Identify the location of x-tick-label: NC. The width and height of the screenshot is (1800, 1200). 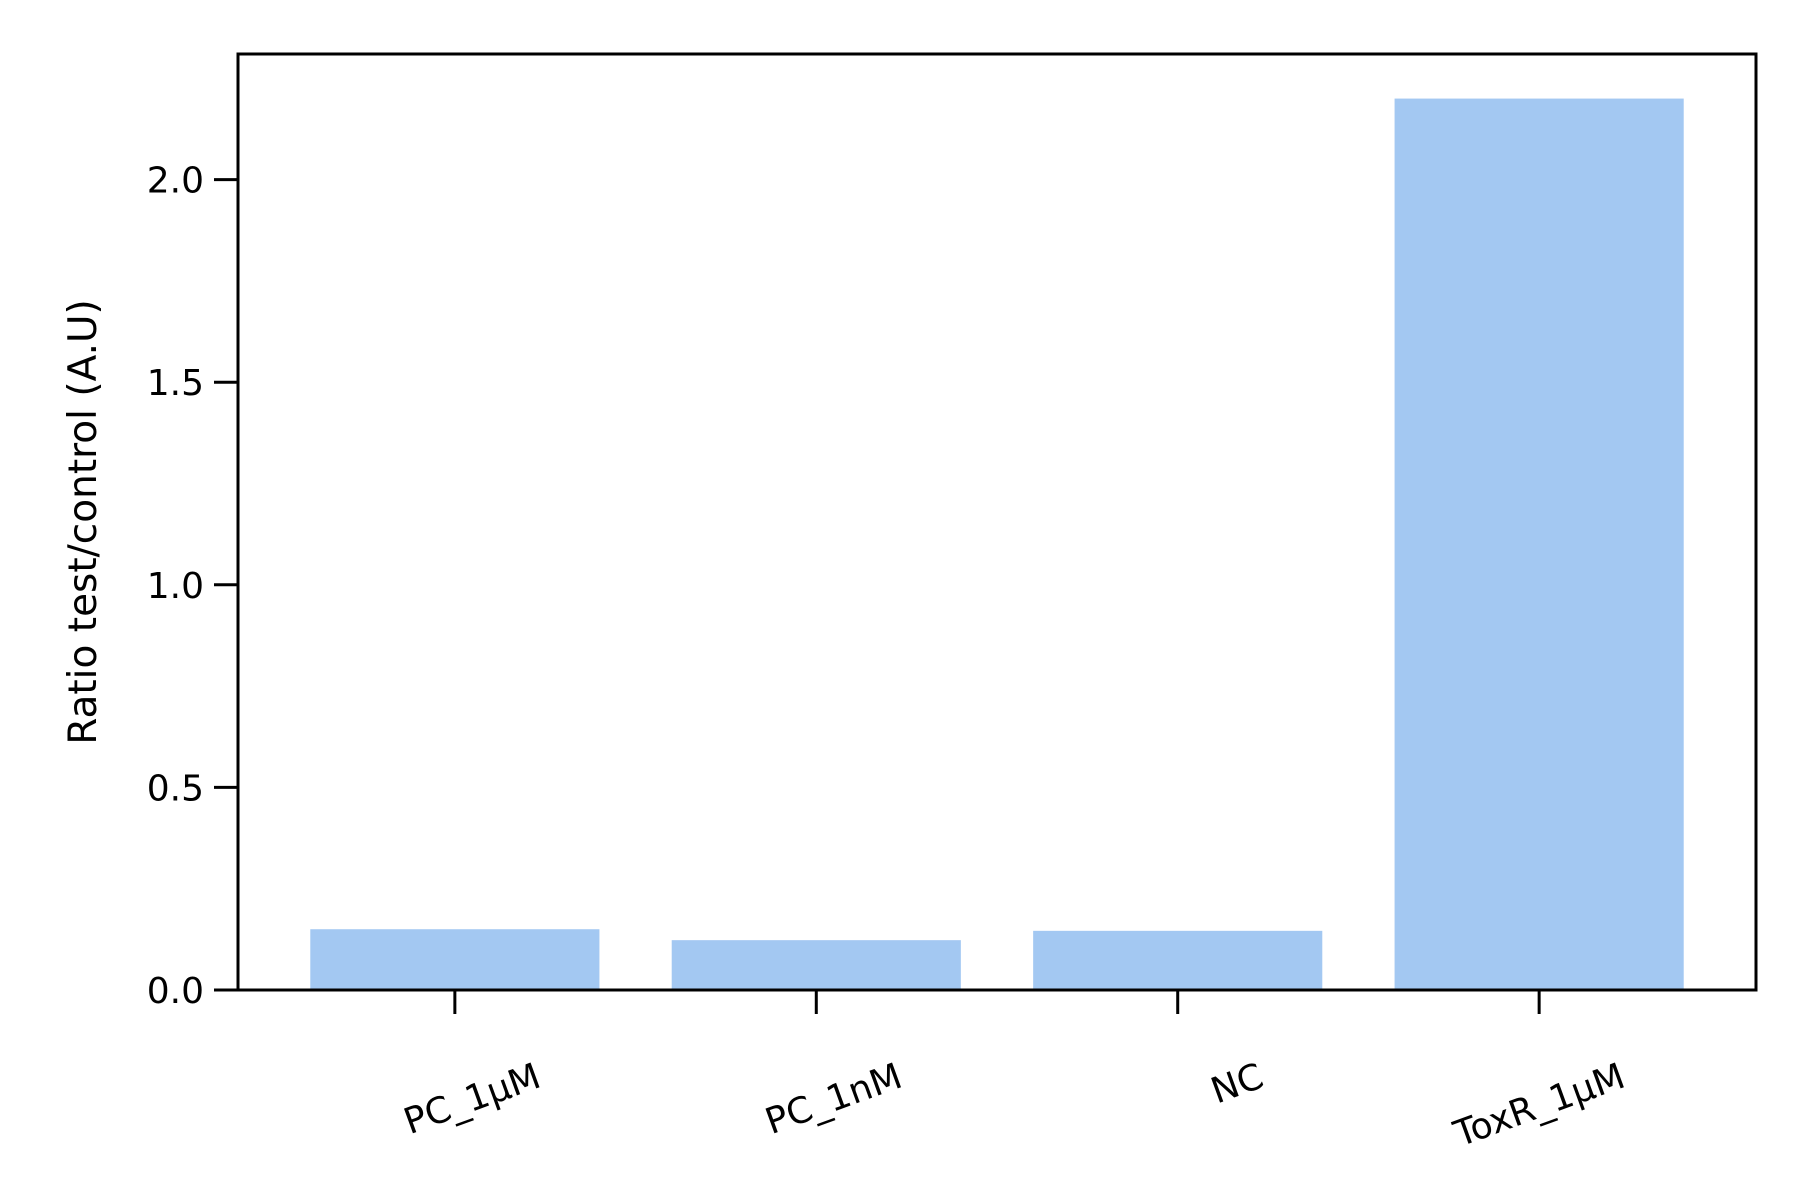
(1237, 1084).